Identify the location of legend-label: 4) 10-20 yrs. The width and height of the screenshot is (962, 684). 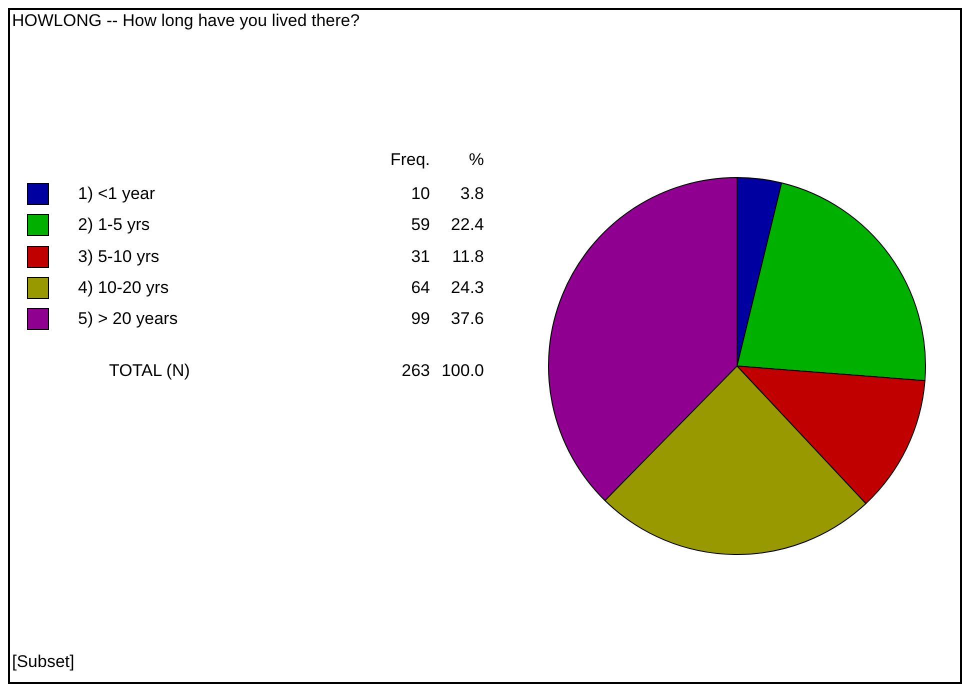
(123, 288).